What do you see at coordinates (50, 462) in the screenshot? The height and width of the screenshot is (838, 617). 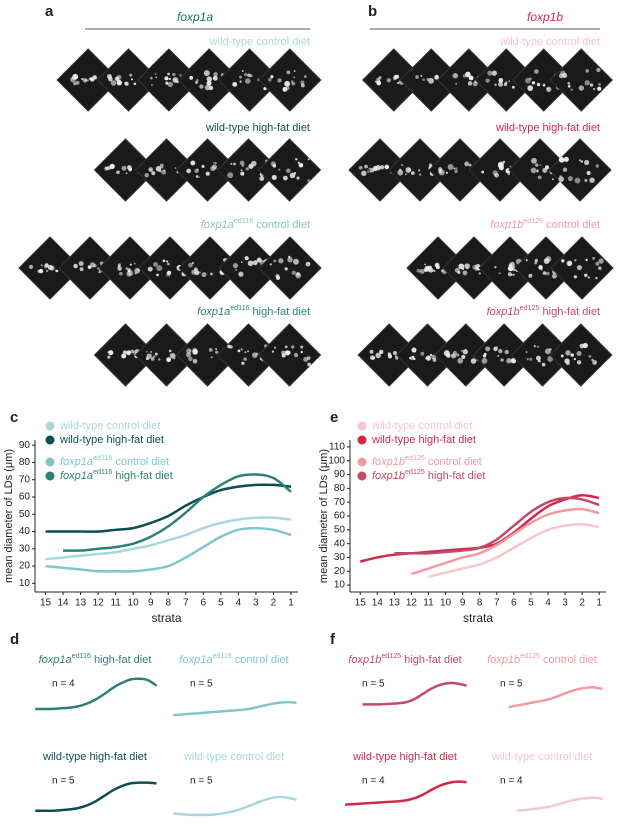 I see `legend-swatch` at bounding box center [50, 462].